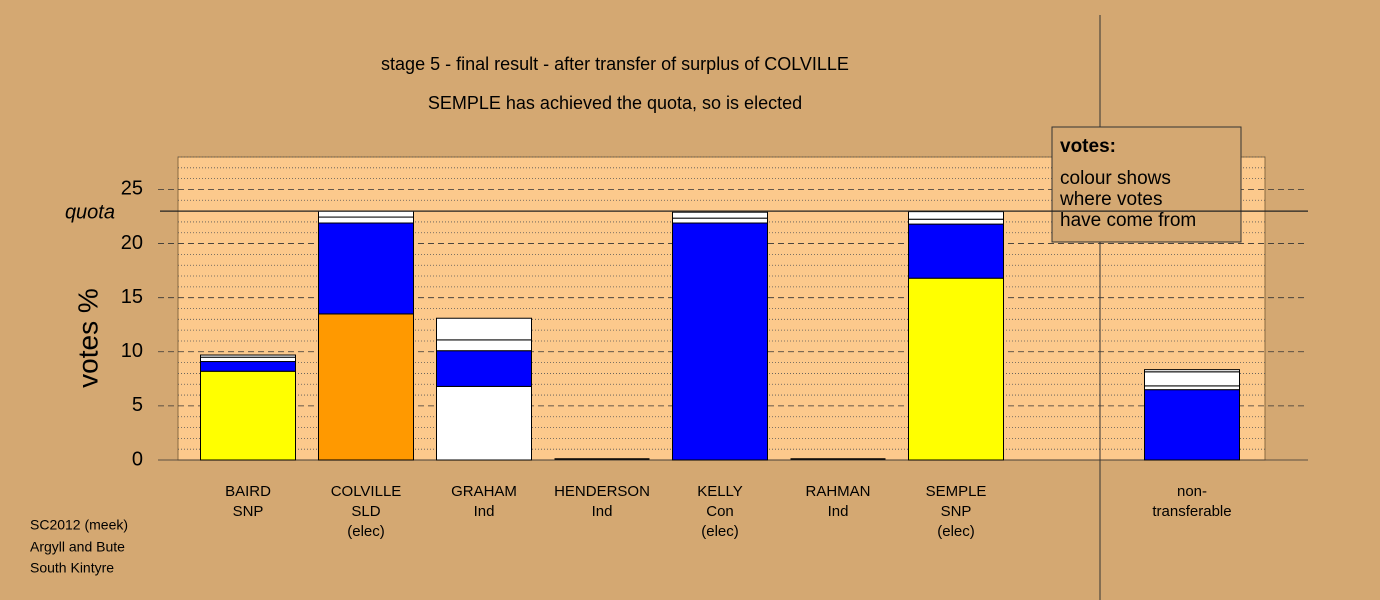  I want to click on x-tick-label: transferable, so click(1191, 511).